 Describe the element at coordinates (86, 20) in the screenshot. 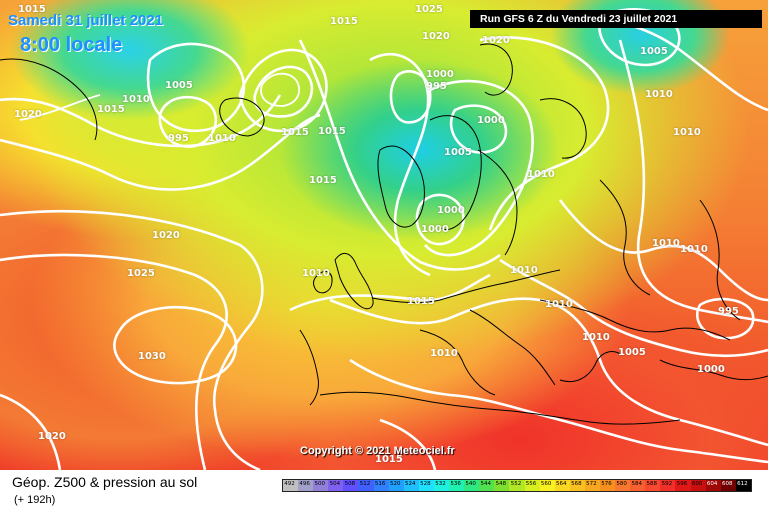

I see `forecast-date-title: Samedi 31 juillet 2021` at that location.